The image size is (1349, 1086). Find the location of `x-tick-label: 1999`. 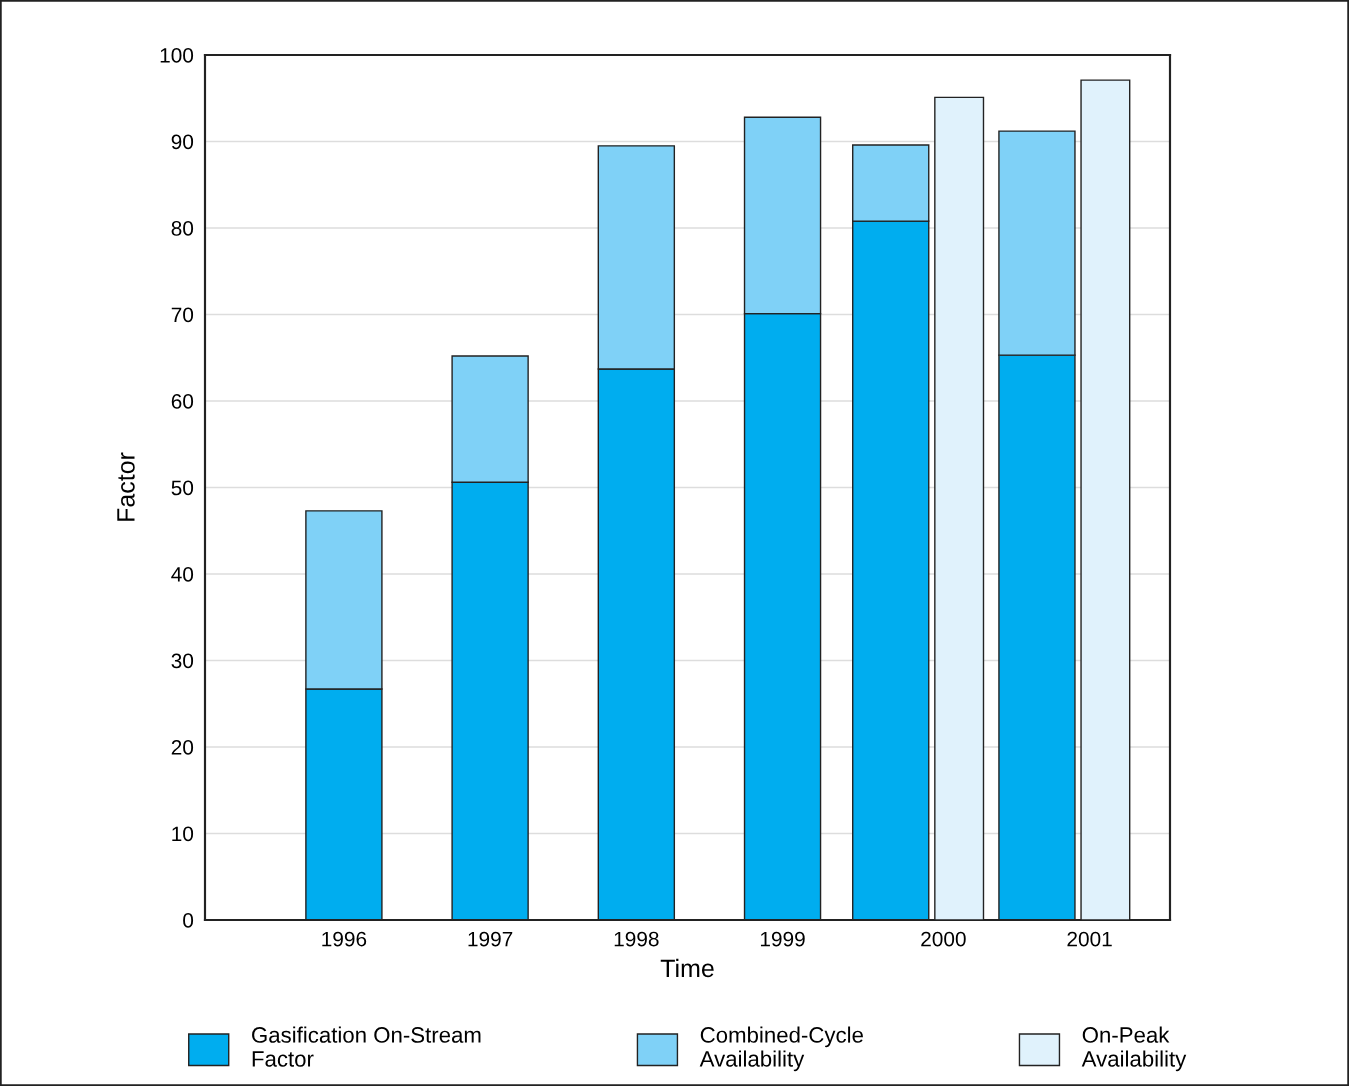

x-tick-label: 1999 is located at coordinates (782, 939).